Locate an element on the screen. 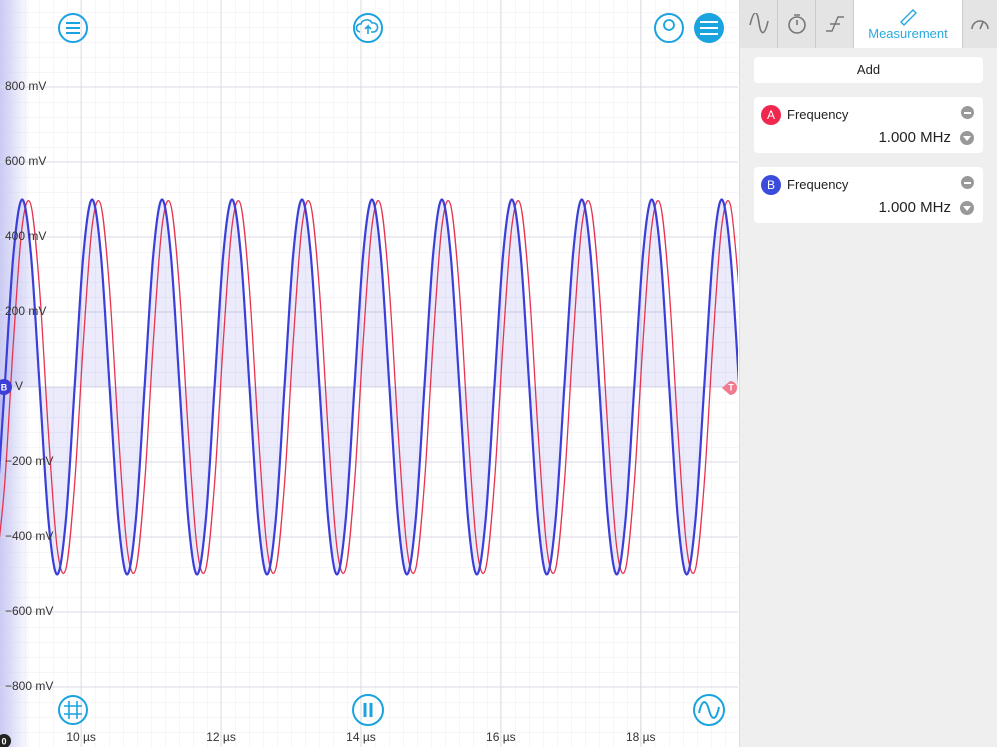 This screenshot has height=747, width=997. x-tick-label: 12 µs is located at coordinates (221, 737).